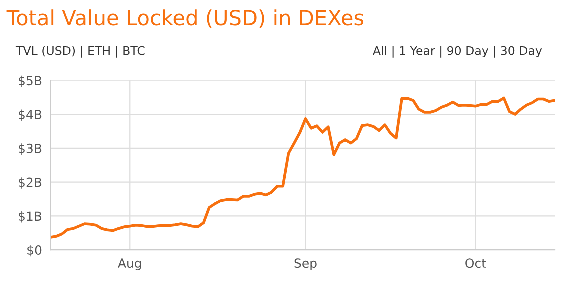  I want to click on x-tick-label: Sep, so click(305, 264).